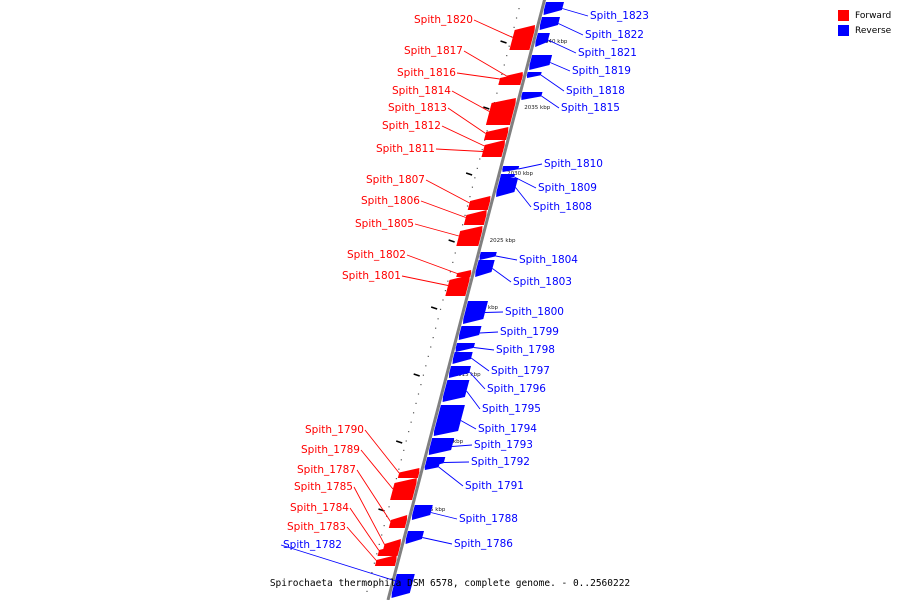 The height and width of the screenshot is (600, 900). I want to click on gene-label: Spith_1812, so click(411, 126).